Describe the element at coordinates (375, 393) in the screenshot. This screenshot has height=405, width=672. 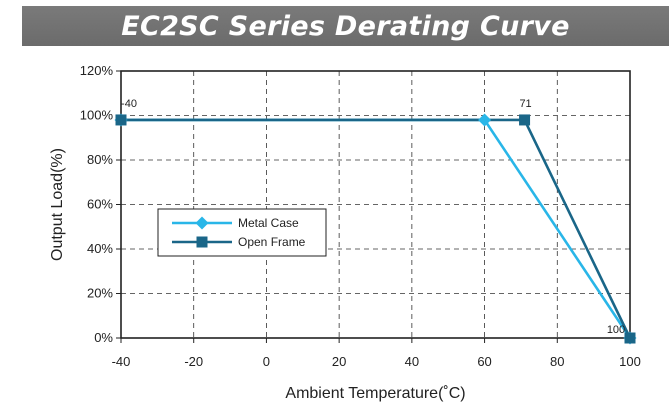
I see `x-axis-title: Ambient Temperature(˚C)` at that location.